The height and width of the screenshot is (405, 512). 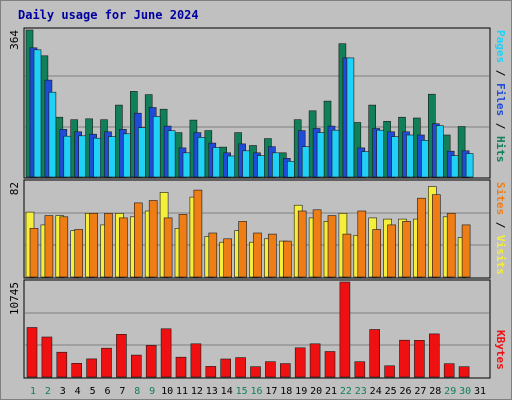 What do you see at coordinates (33, 391) in the screenshot?
I see `x-tick-label-1: 1` at bounding box center [33, 391].